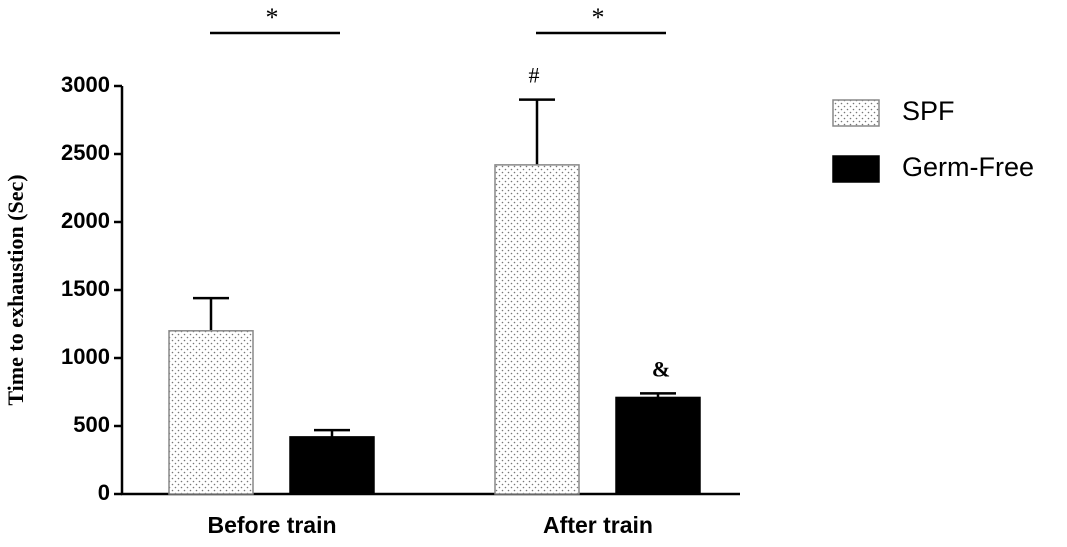 The width and height of the screenshot is (1067, 547). I want to click on bar-annotation: &, so click(661, 368).